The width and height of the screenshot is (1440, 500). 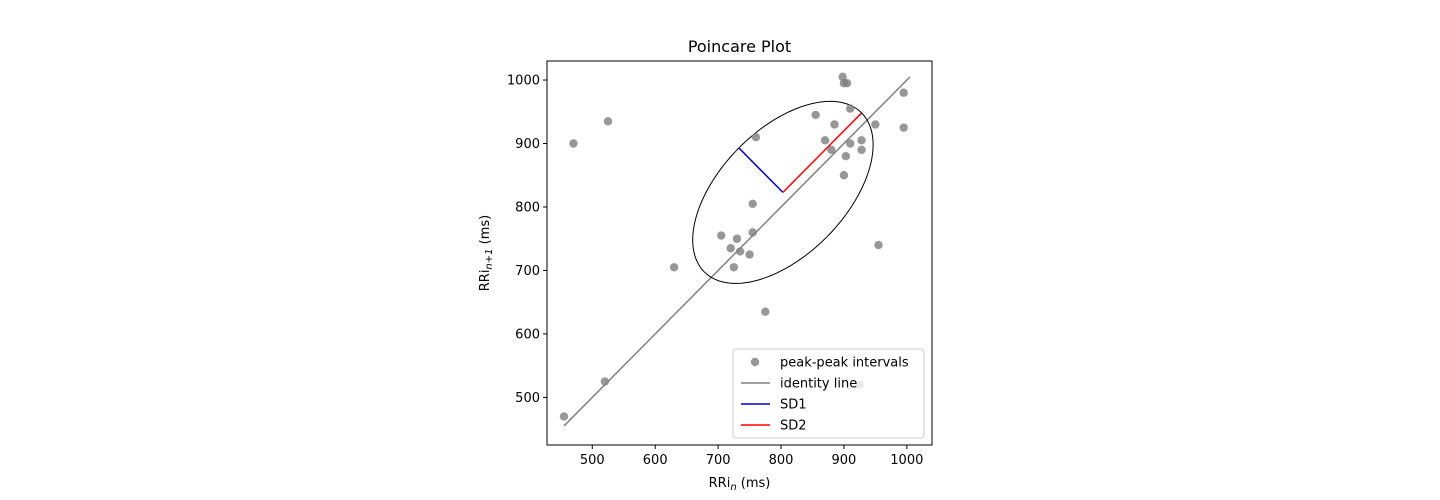 I want to click on x-axis: 500 600 700 800 900 1000, so click(x=751, y=456).